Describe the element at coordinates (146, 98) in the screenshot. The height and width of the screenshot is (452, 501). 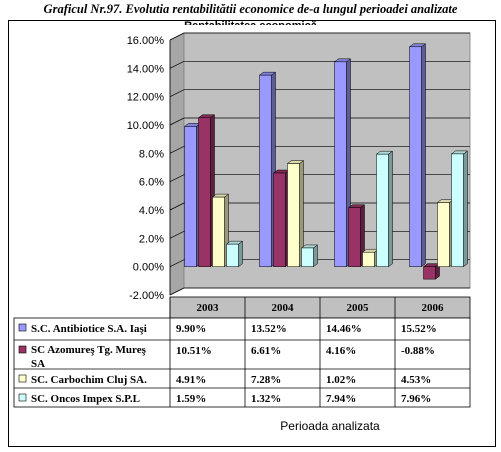
I see `y-tick-label: 12.00%` at that location.